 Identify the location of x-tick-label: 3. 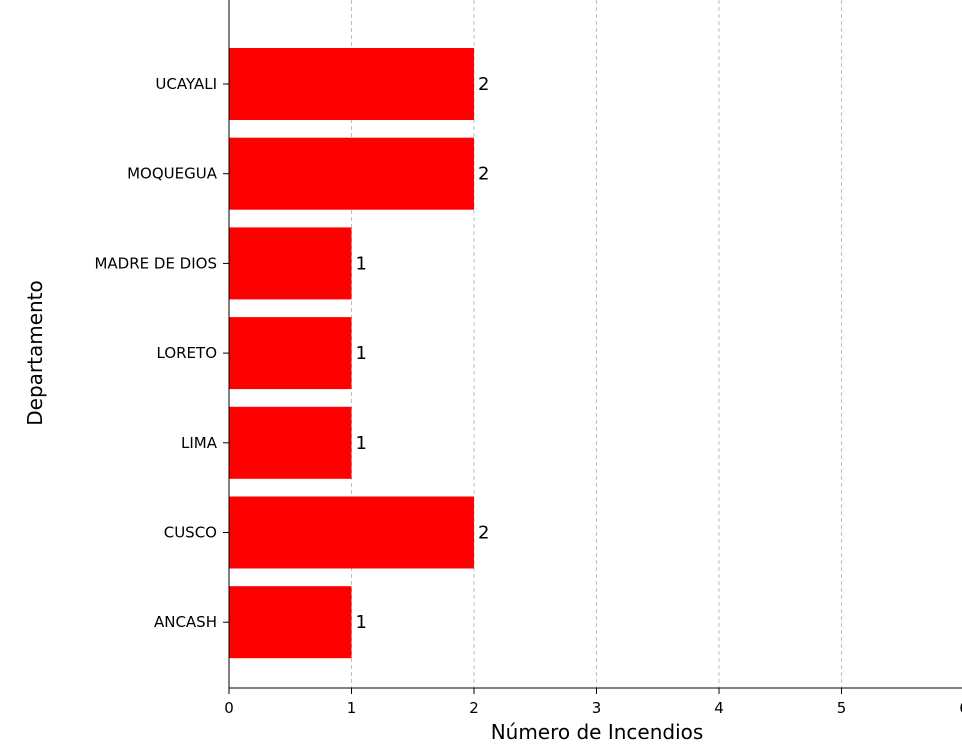
(597, 708).